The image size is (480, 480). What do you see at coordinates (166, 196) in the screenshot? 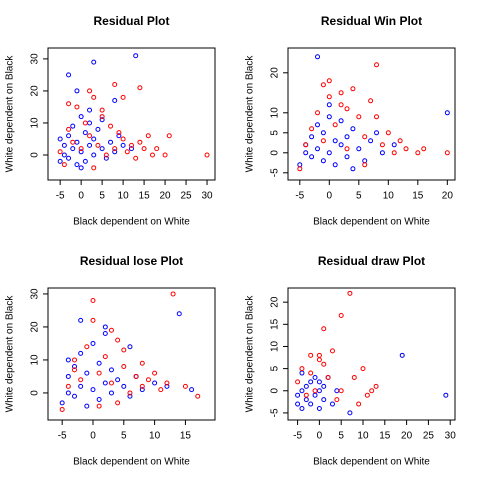
I see `x-tick-label: 20` at bounding box center [166, 196].